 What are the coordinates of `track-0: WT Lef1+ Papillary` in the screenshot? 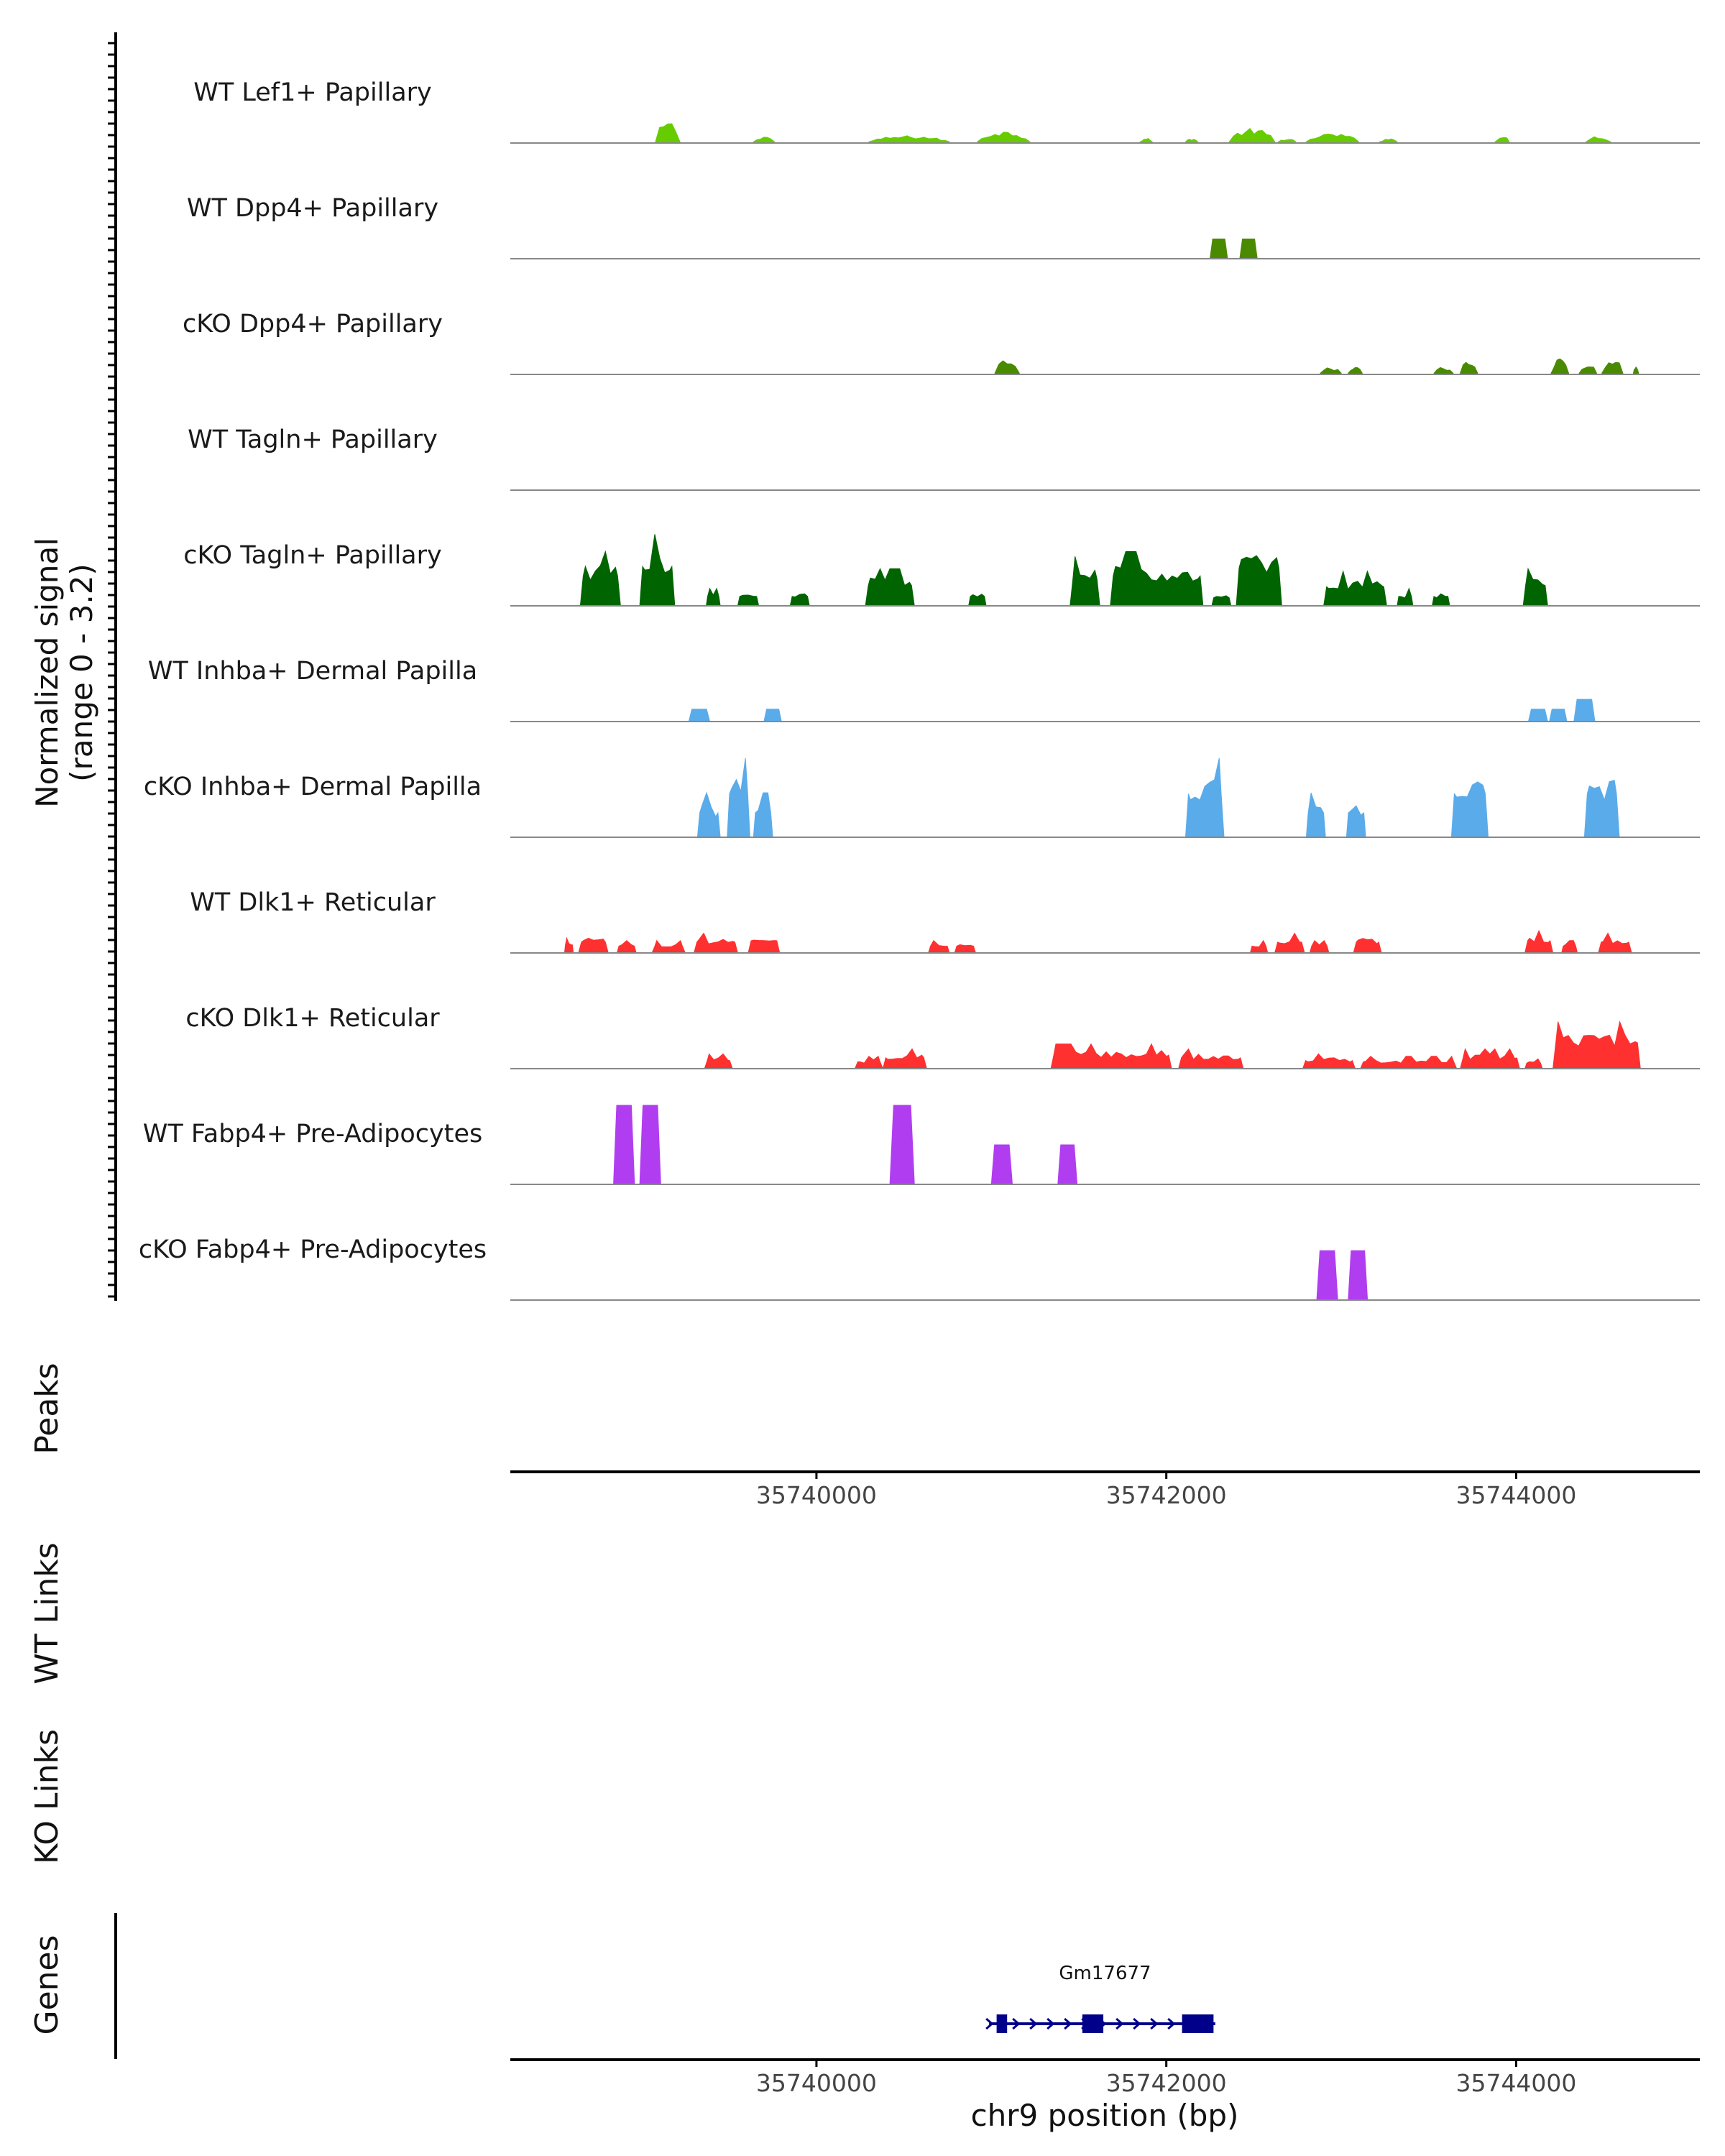 It's located at (946, 111).